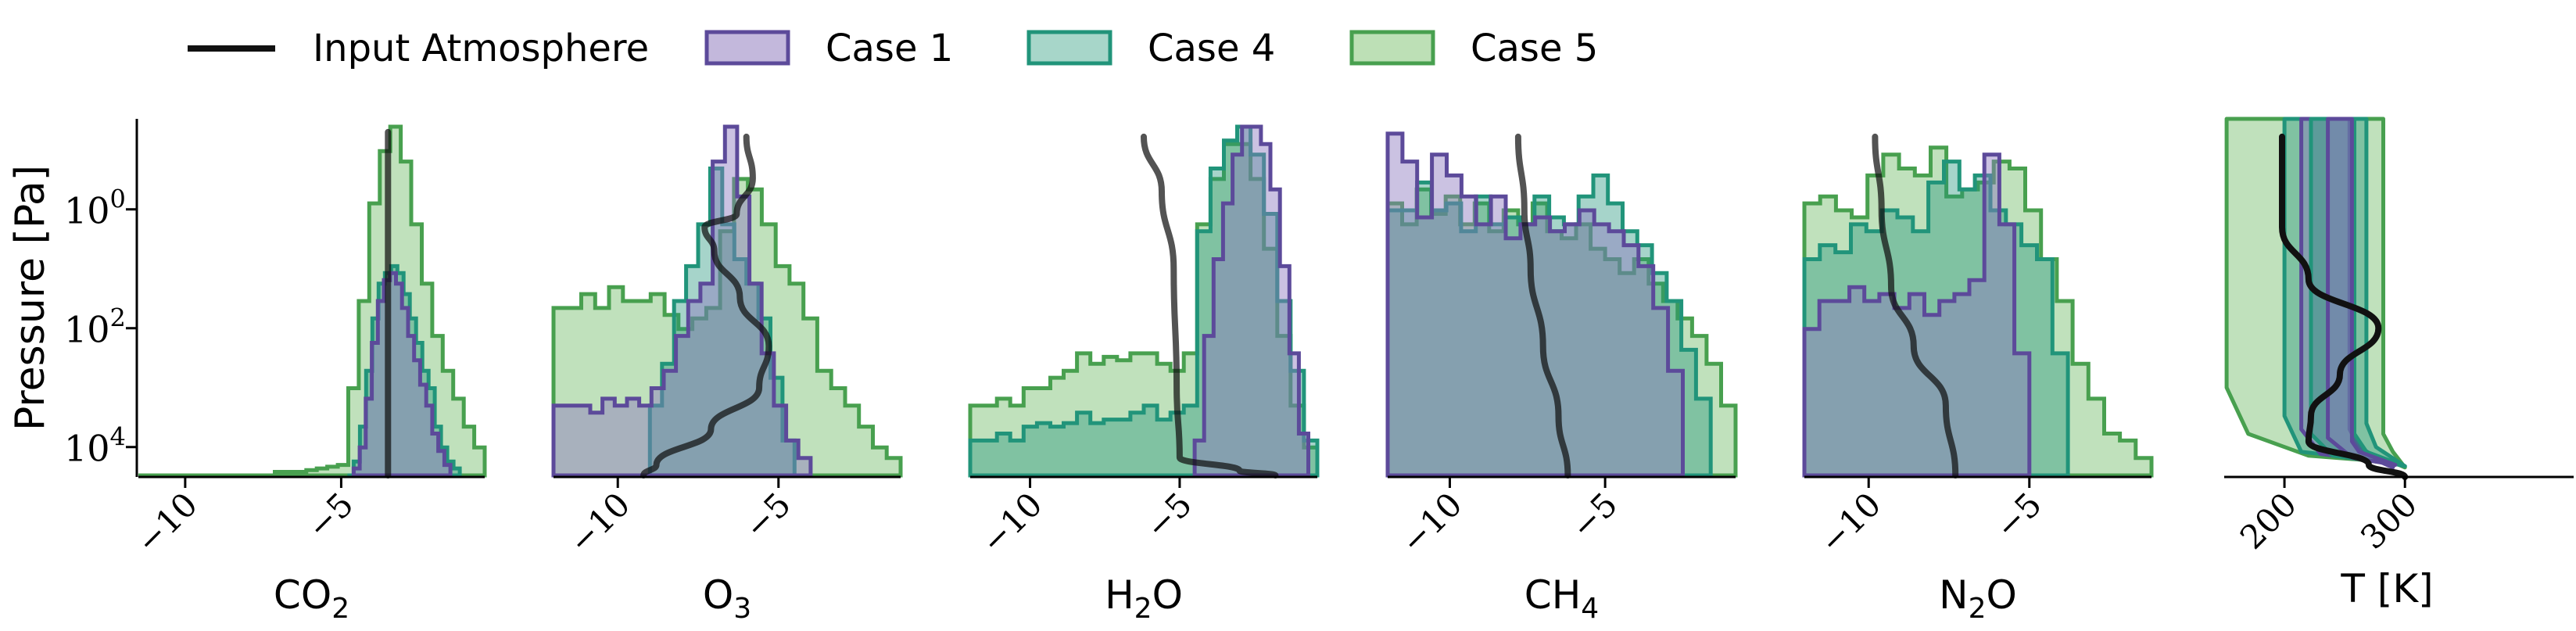 The width and height of the screenshot is (2576, 631). I want to click on legend-label: Case 5, so click(1534, 49).